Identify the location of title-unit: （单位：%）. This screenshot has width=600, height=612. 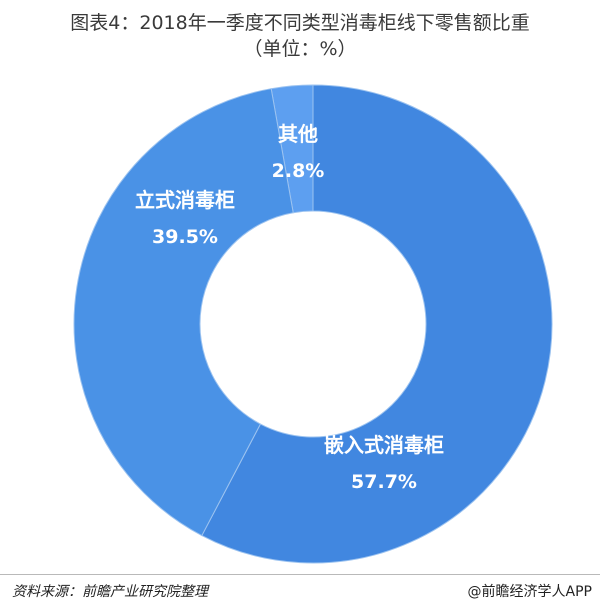
(300, 49).